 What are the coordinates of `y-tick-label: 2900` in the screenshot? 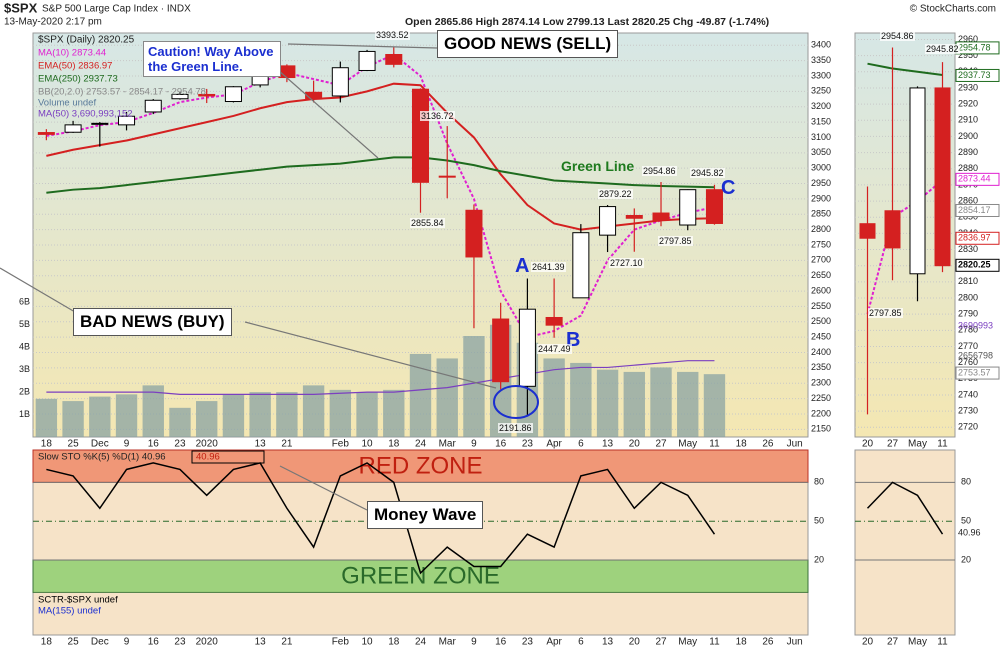 It's located at (968, 136).